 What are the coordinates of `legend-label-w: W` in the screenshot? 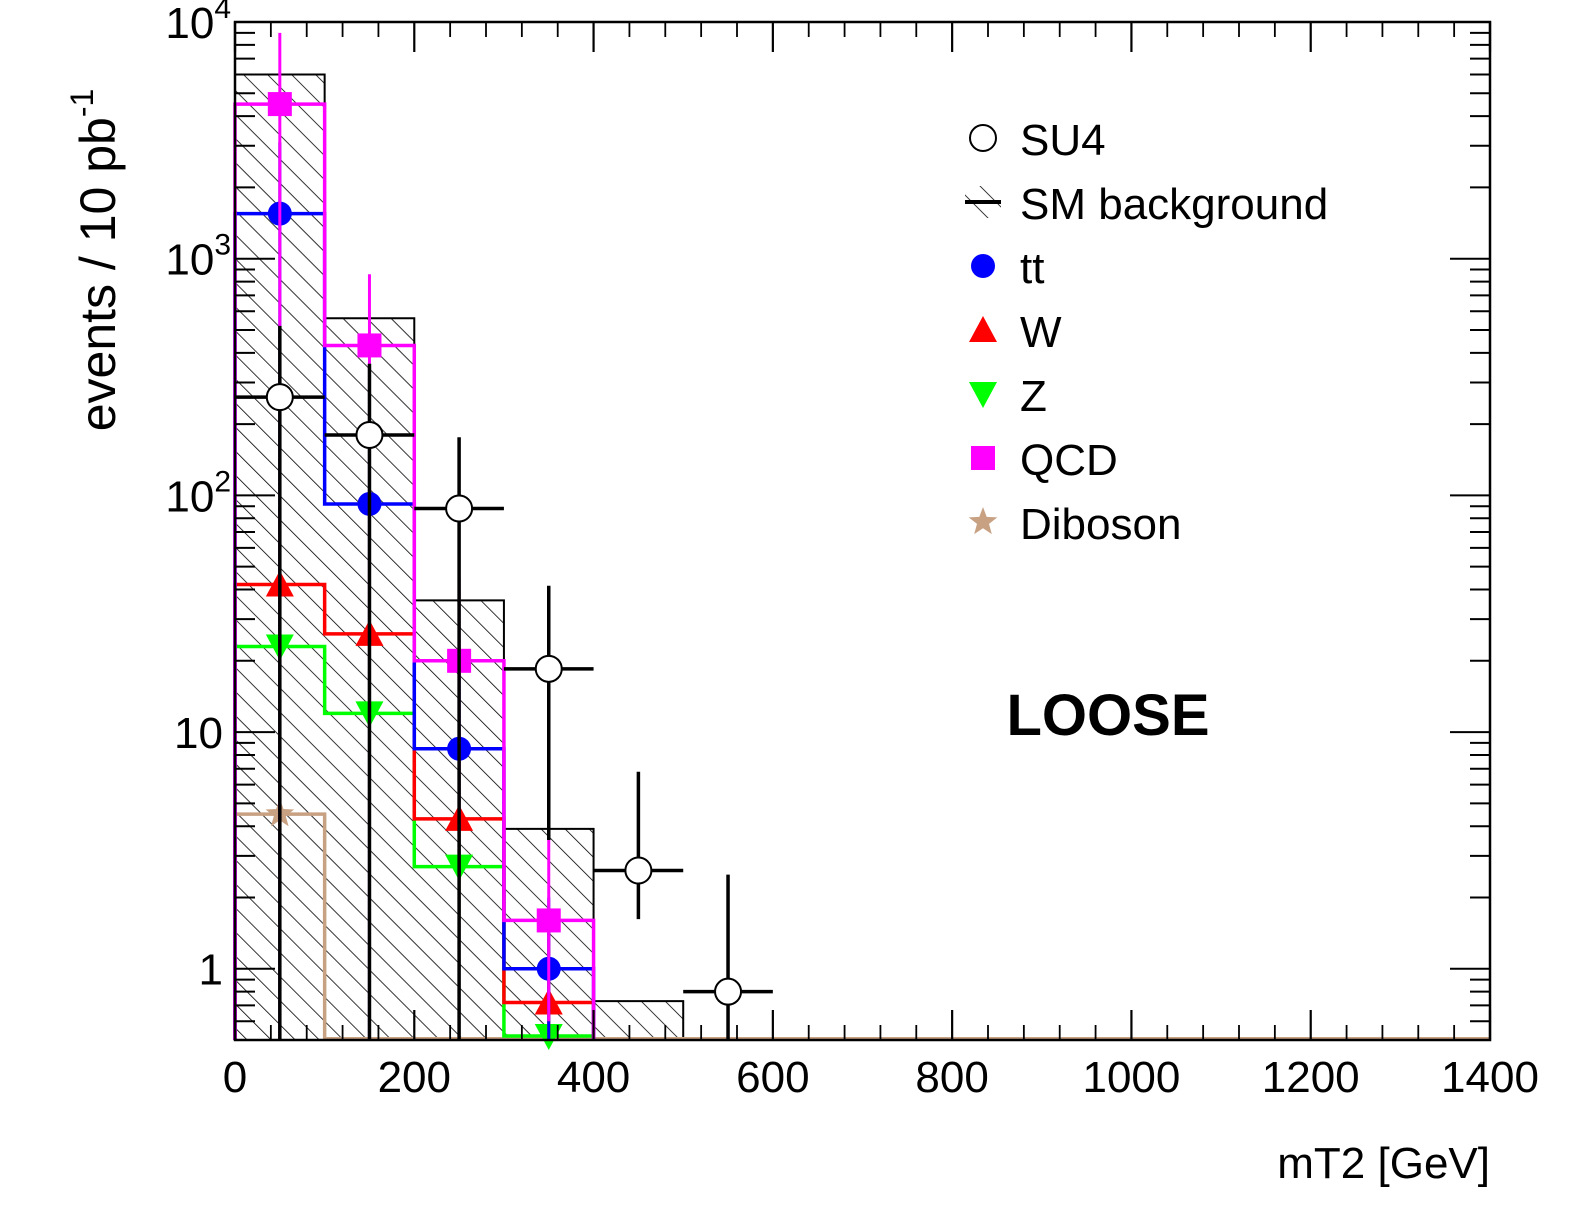 It's located at (1041, 332).